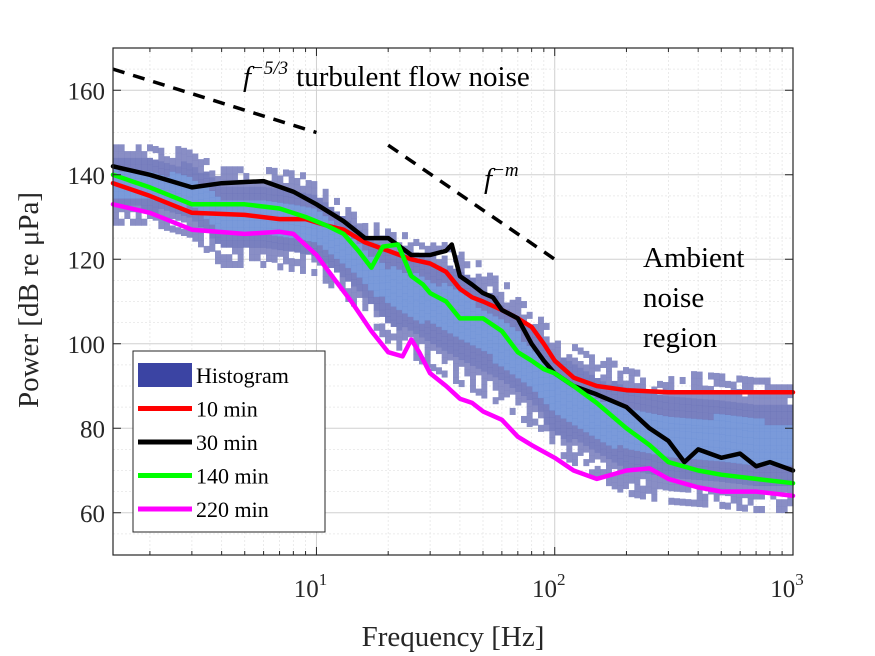 This screenshot has height=656, width=875. I want to click on legend-label: 220 min, so click(232, 509).